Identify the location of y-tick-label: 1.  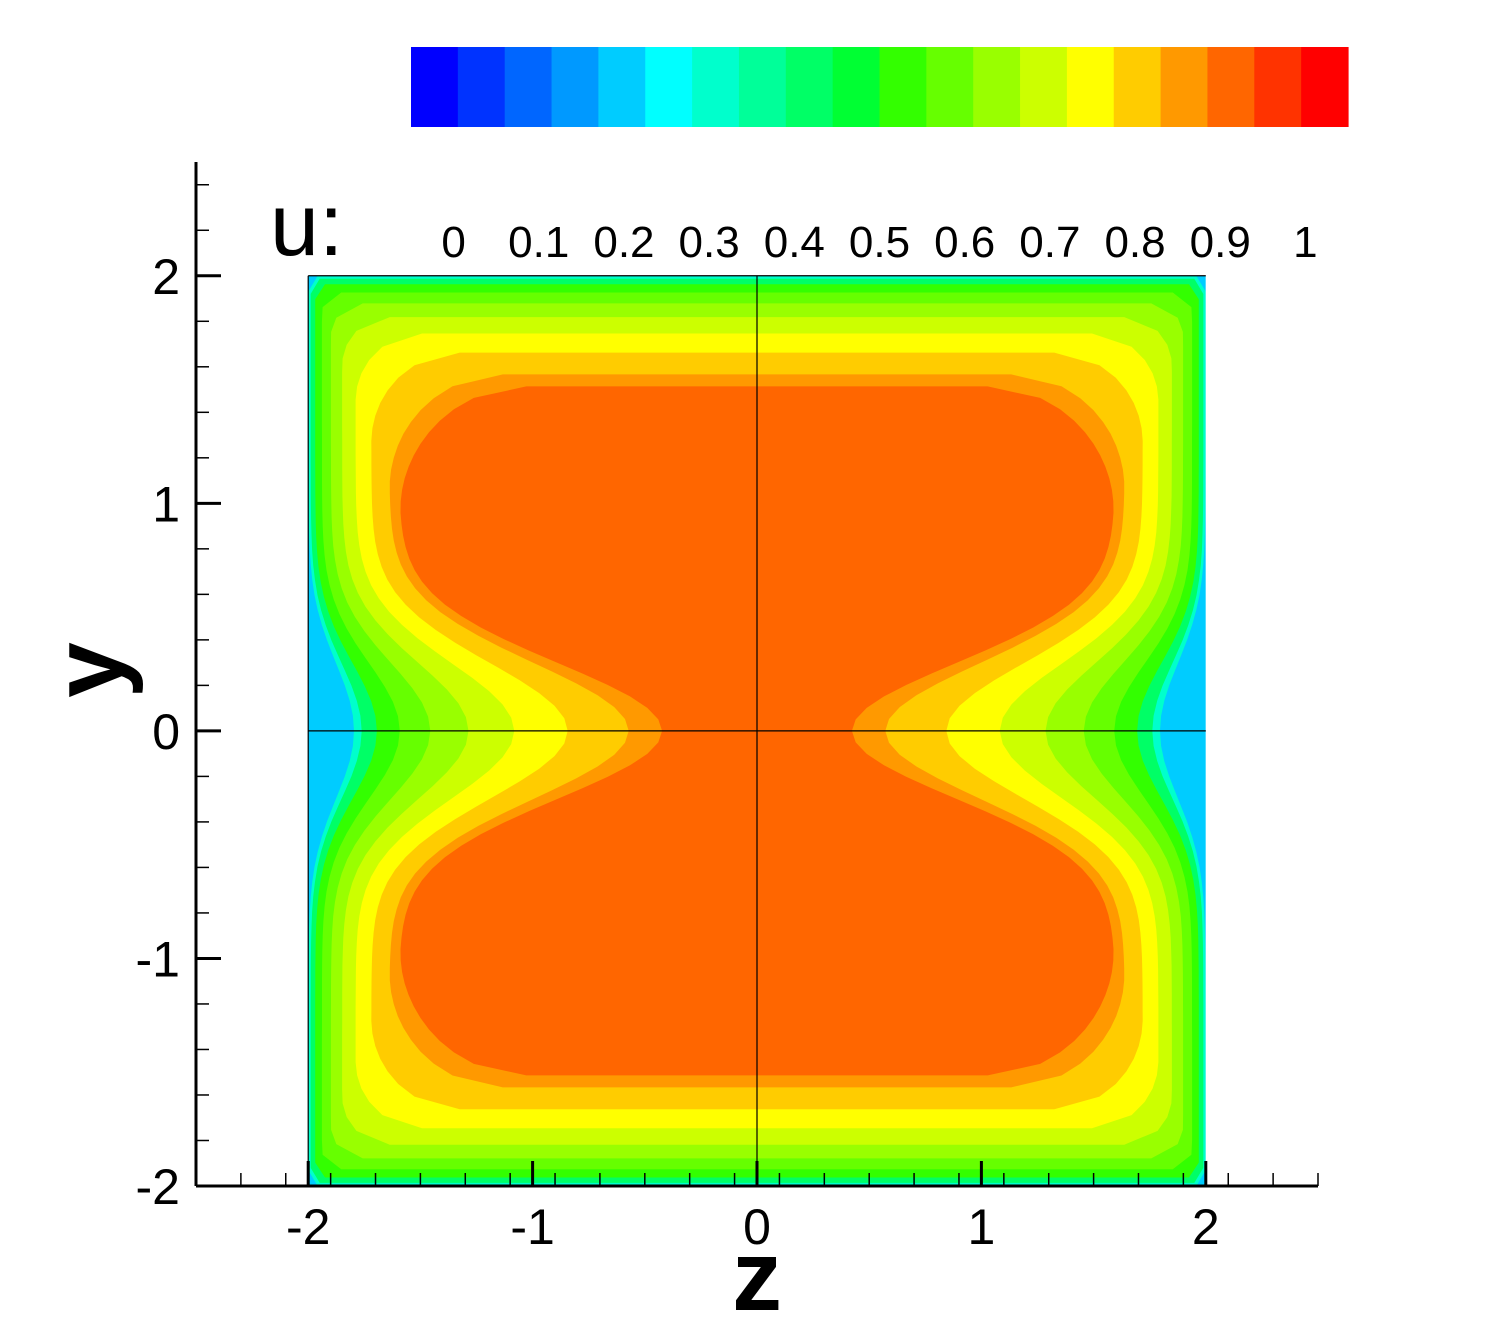
(166, 504).